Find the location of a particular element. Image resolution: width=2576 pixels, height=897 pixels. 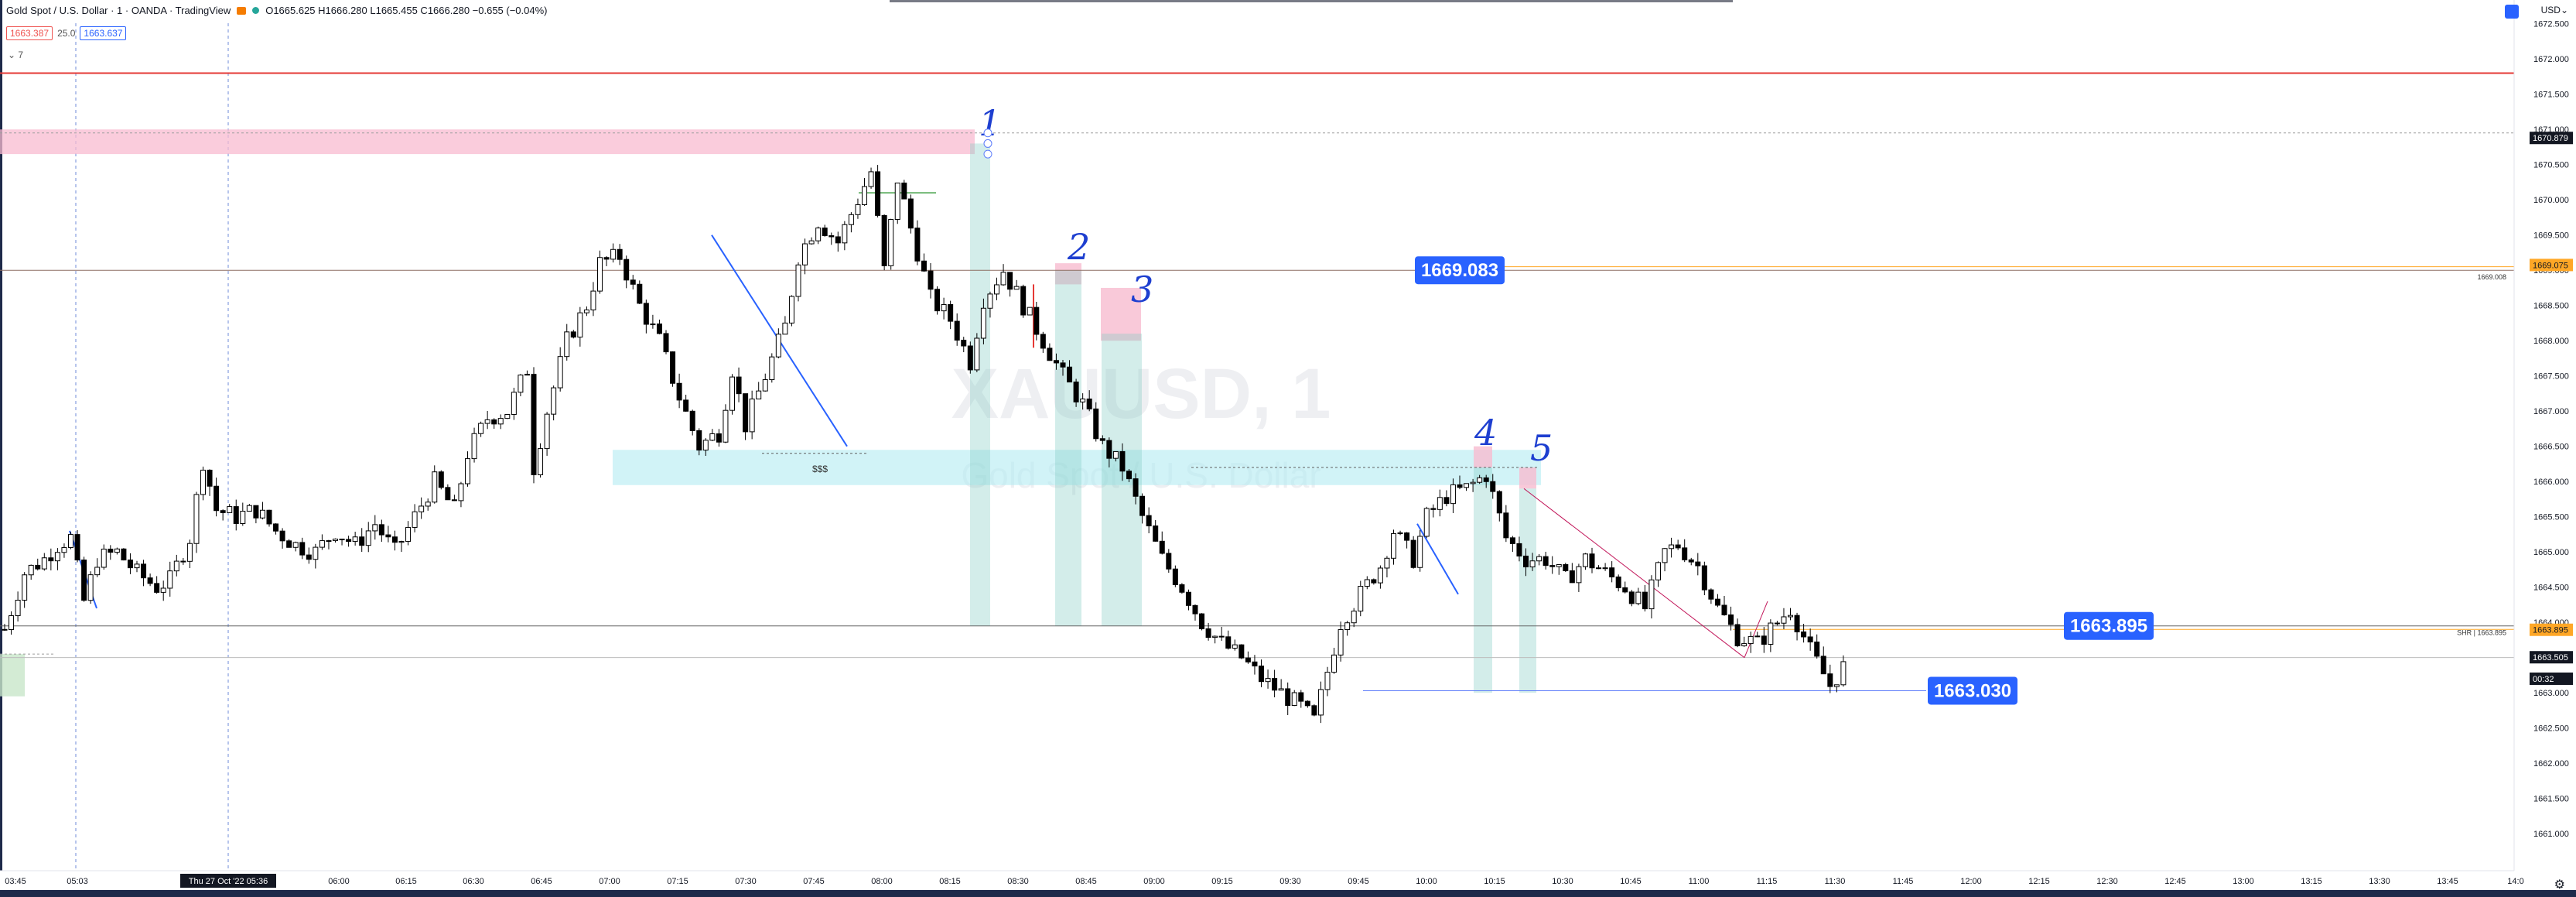

price-axis-label: 1663.895 is located at coordinates (2550, 630).